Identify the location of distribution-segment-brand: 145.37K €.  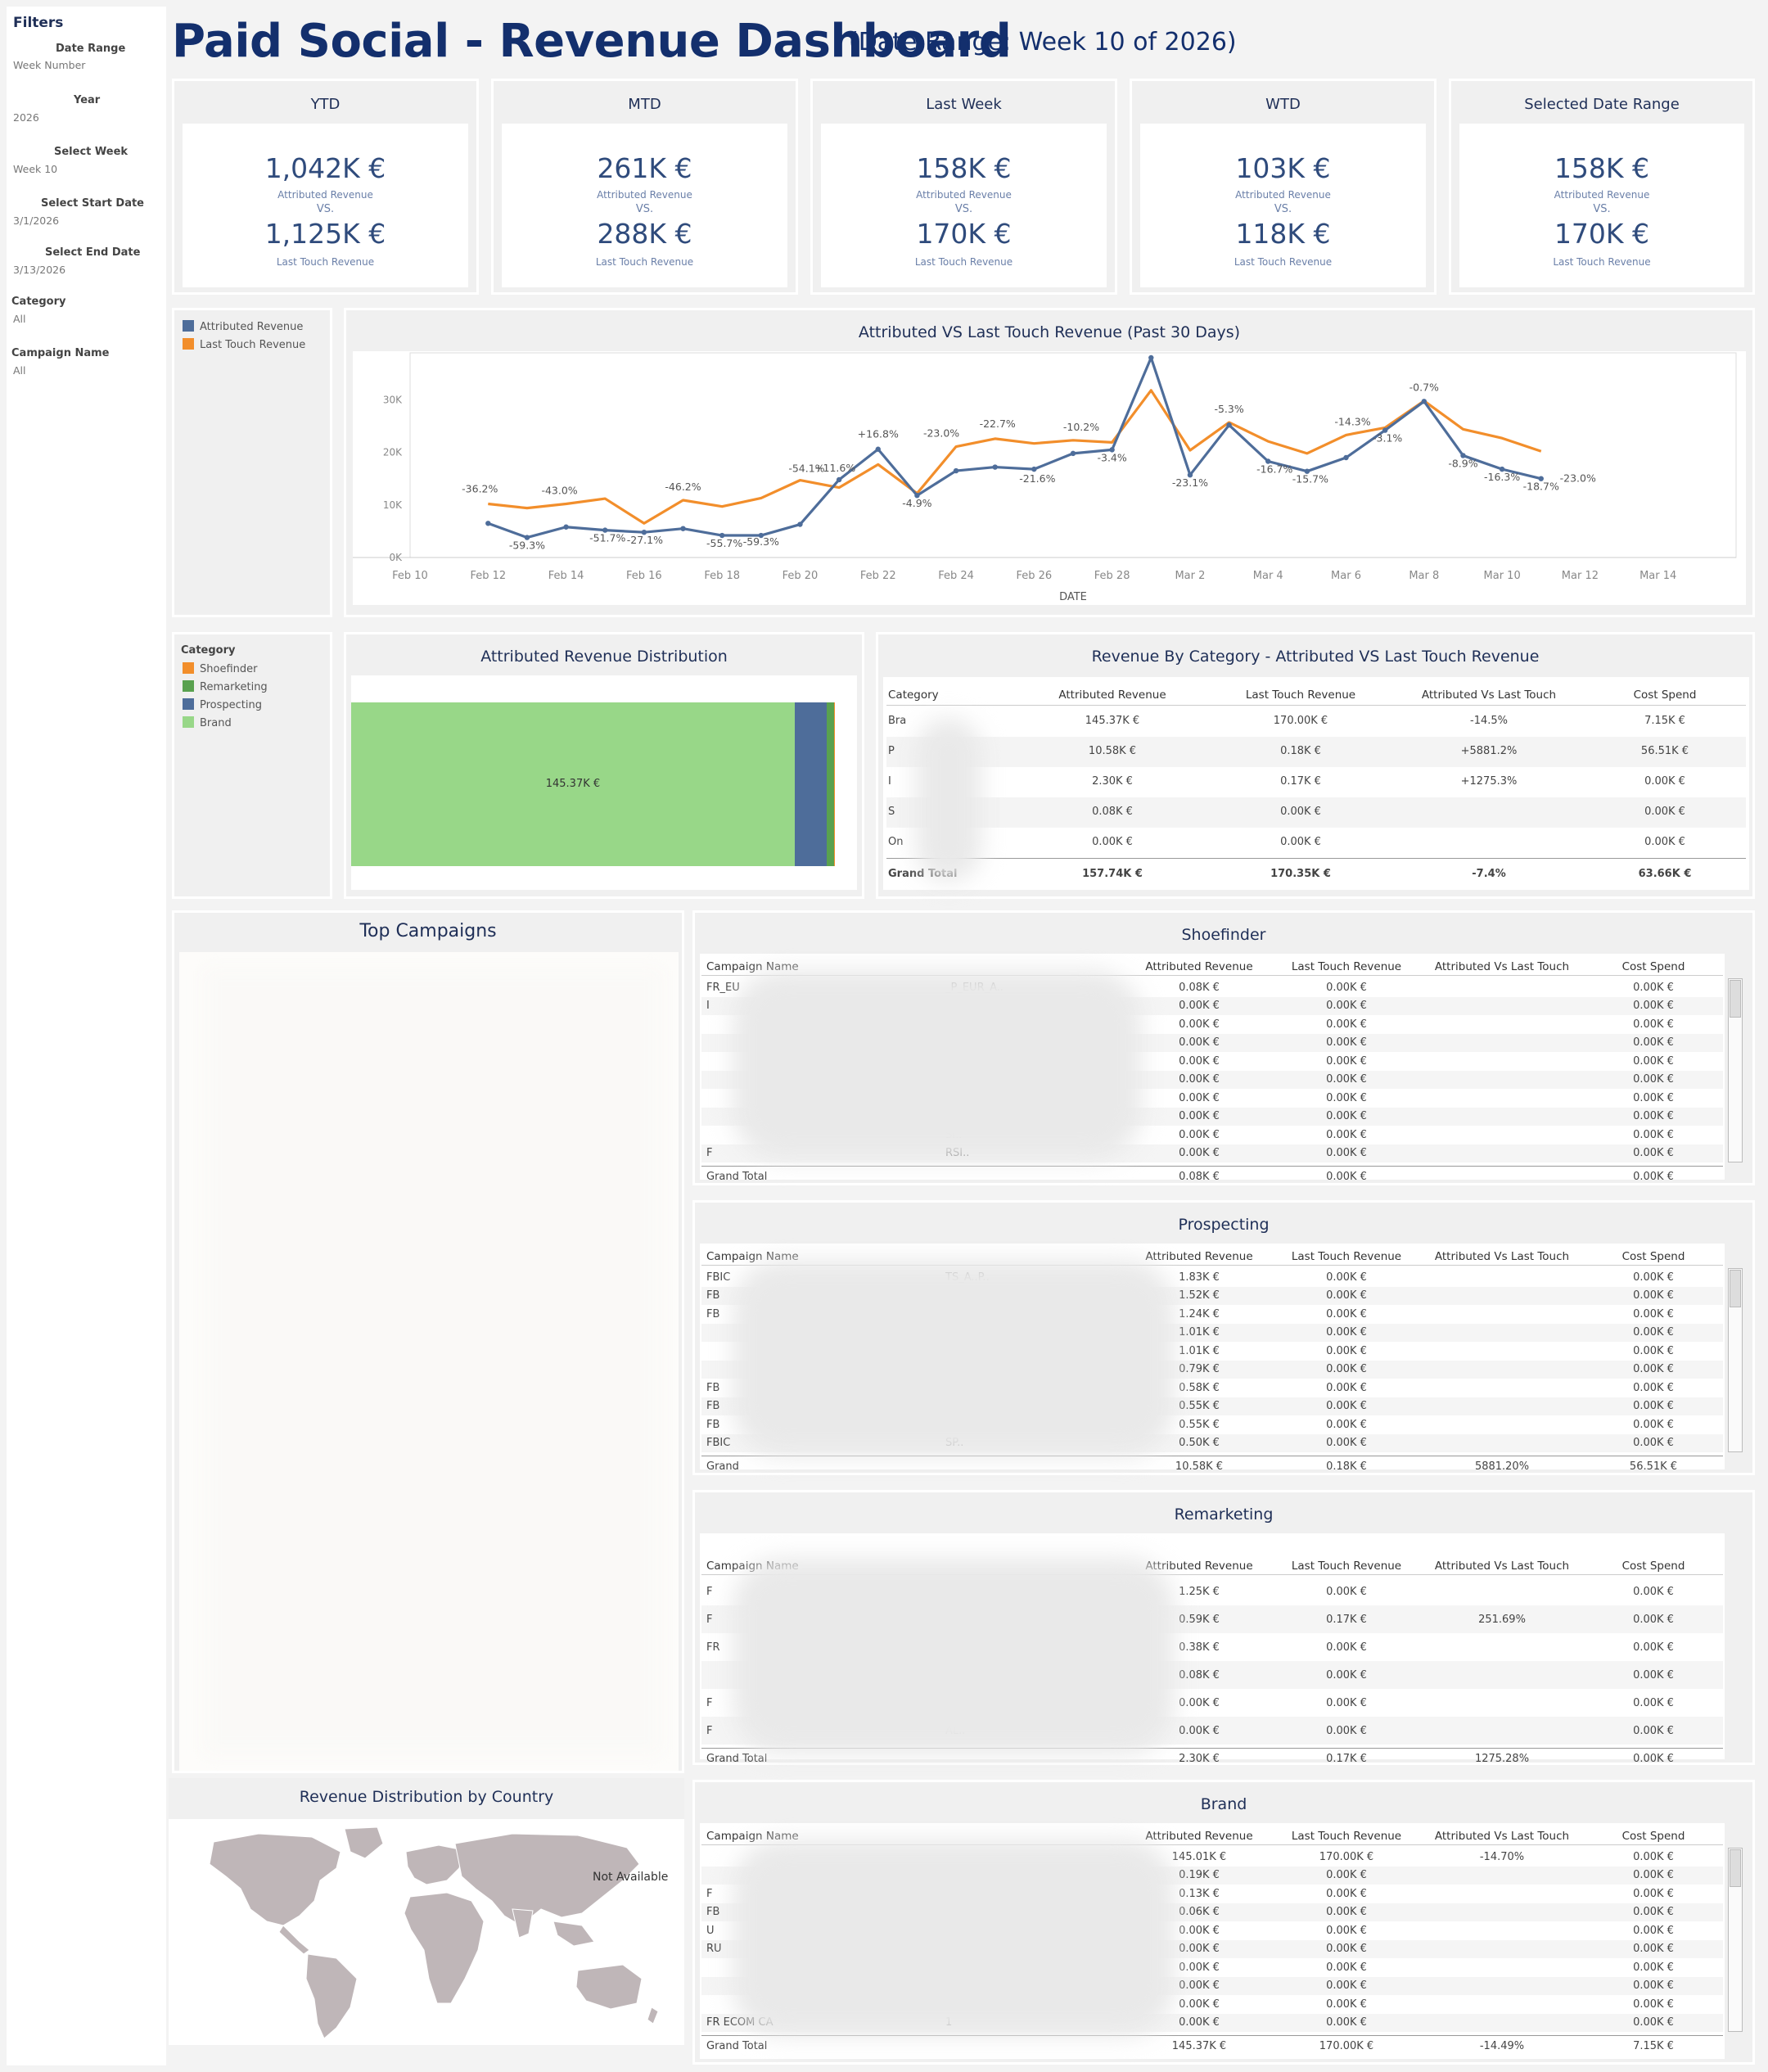
(573, 784).